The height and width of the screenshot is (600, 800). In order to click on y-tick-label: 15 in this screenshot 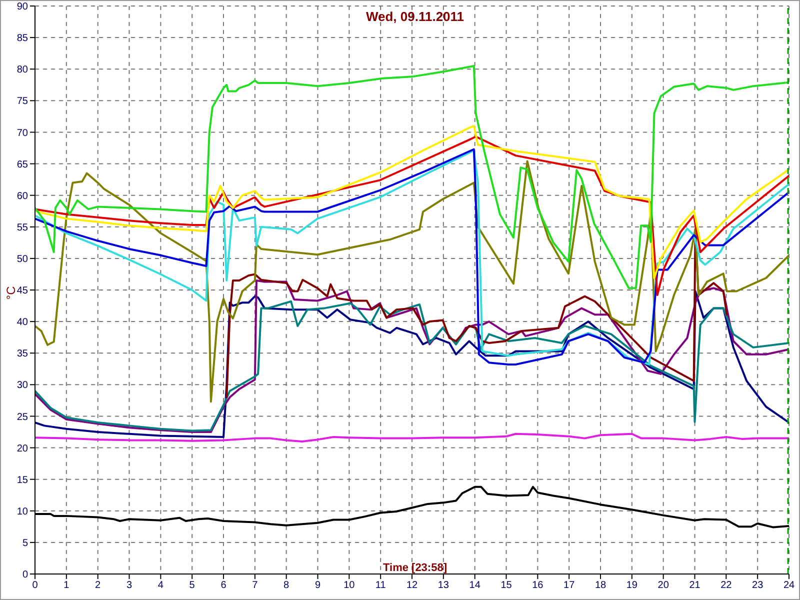, I will do `click(22, 480)`.